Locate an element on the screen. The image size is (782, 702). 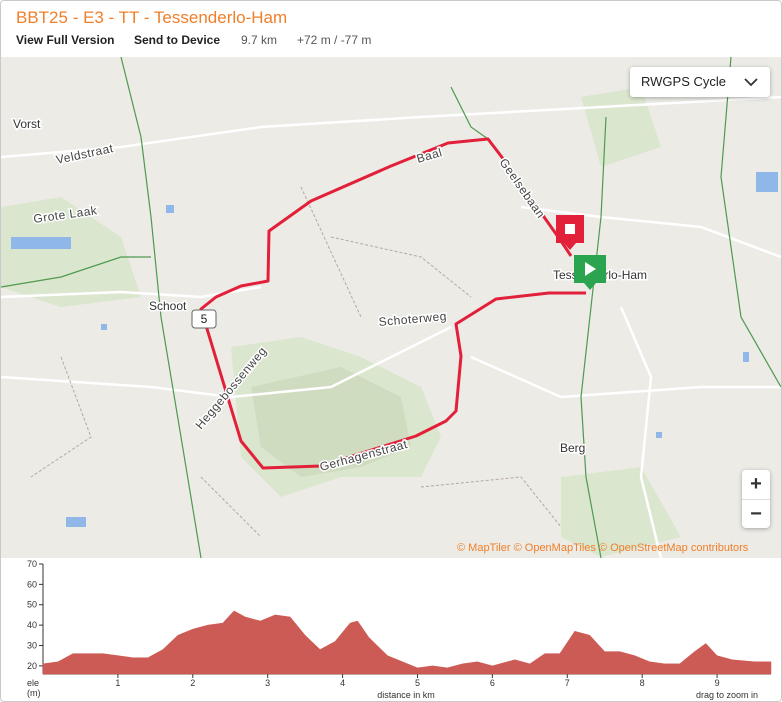
y-tick-label: 30 is located at coordinates (32, 645).